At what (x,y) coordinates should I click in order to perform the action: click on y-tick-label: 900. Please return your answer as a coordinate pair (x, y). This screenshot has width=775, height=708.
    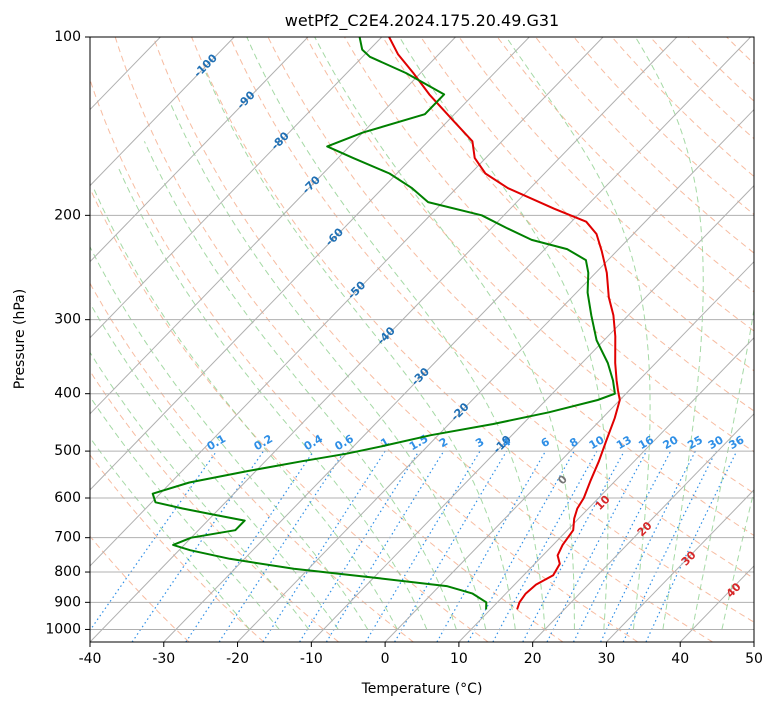
    Looking at the image, I should click on (67, 602).